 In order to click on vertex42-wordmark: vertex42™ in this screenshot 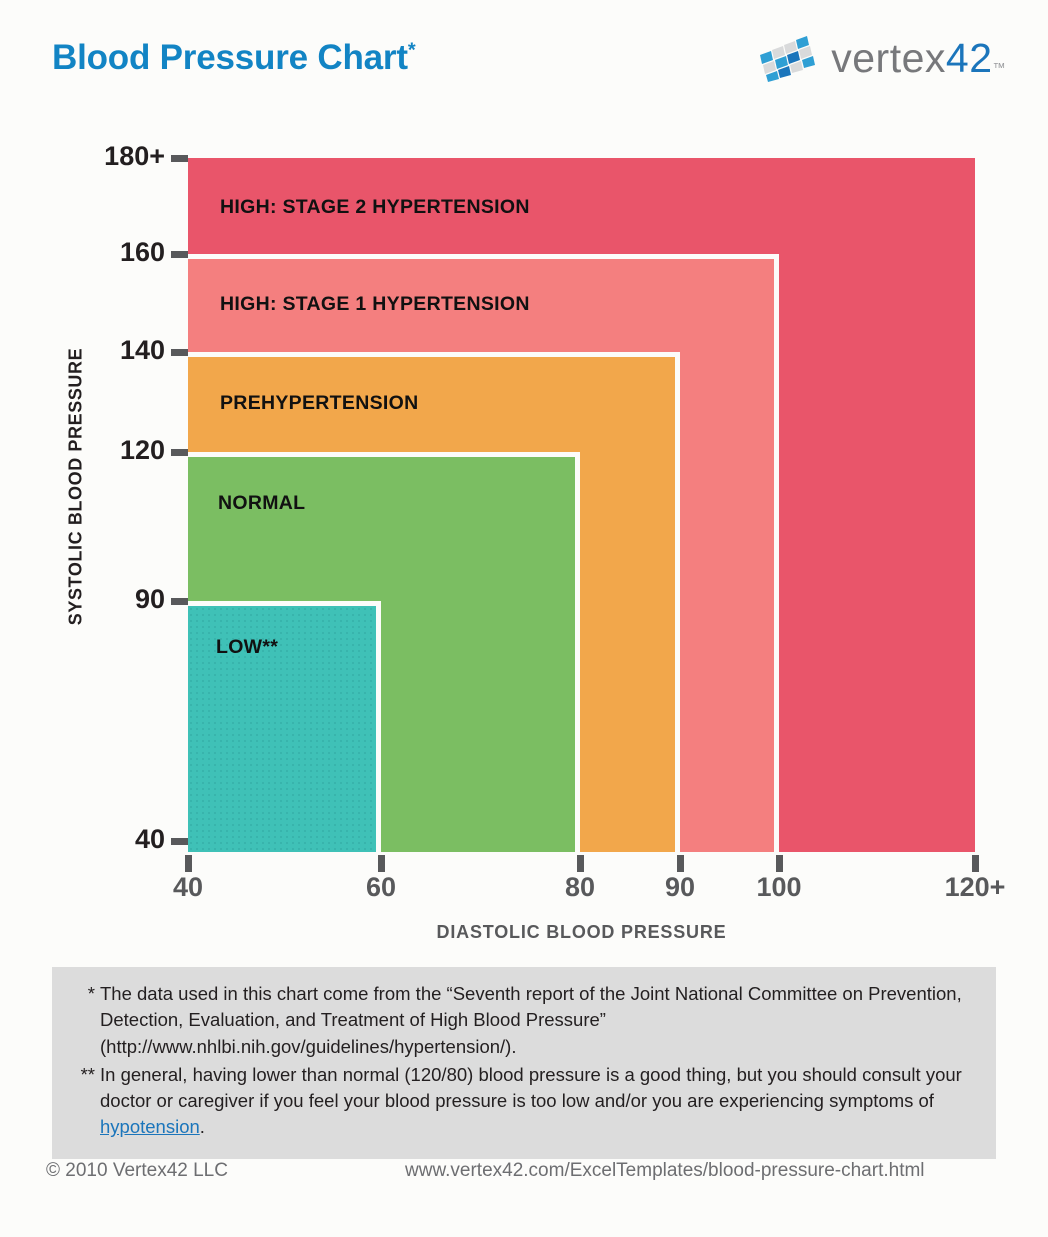, I will do `click(918, 57)`.